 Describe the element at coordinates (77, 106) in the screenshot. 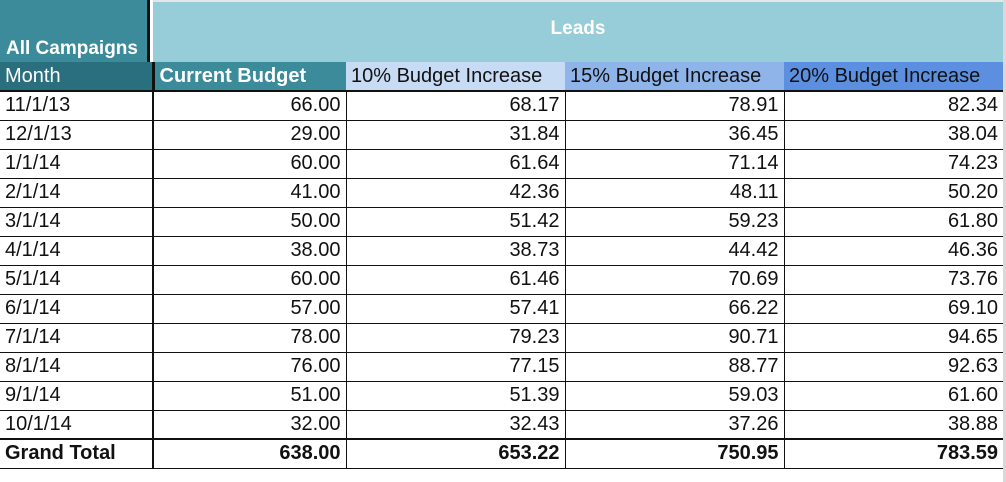

I see `cell-month: 11/1/13` at that location.